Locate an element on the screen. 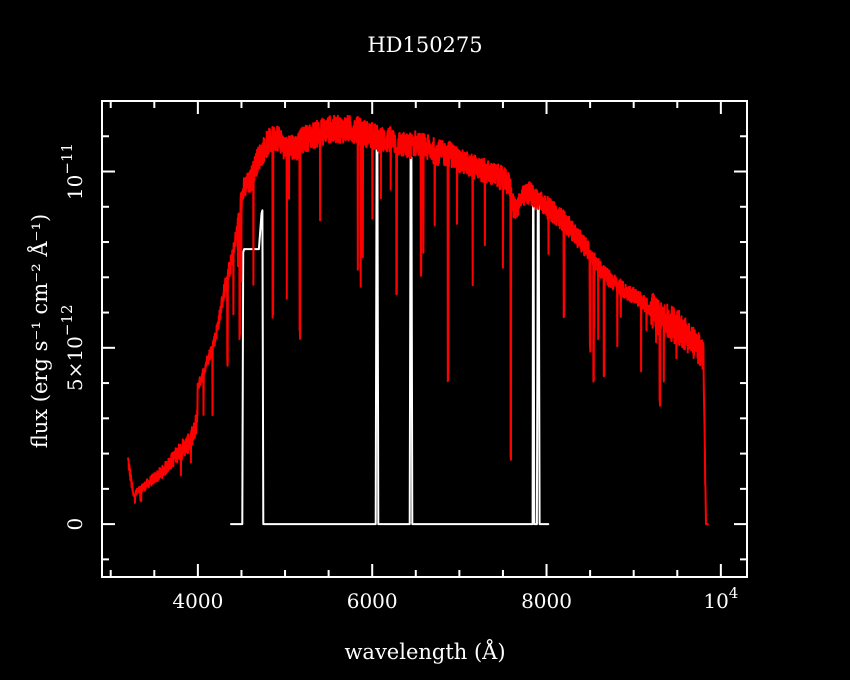 Image resolution: width=850 pixels, height=680 pixels. x-axis-label: wavelength (Å) is located at coordinates (424, 651).